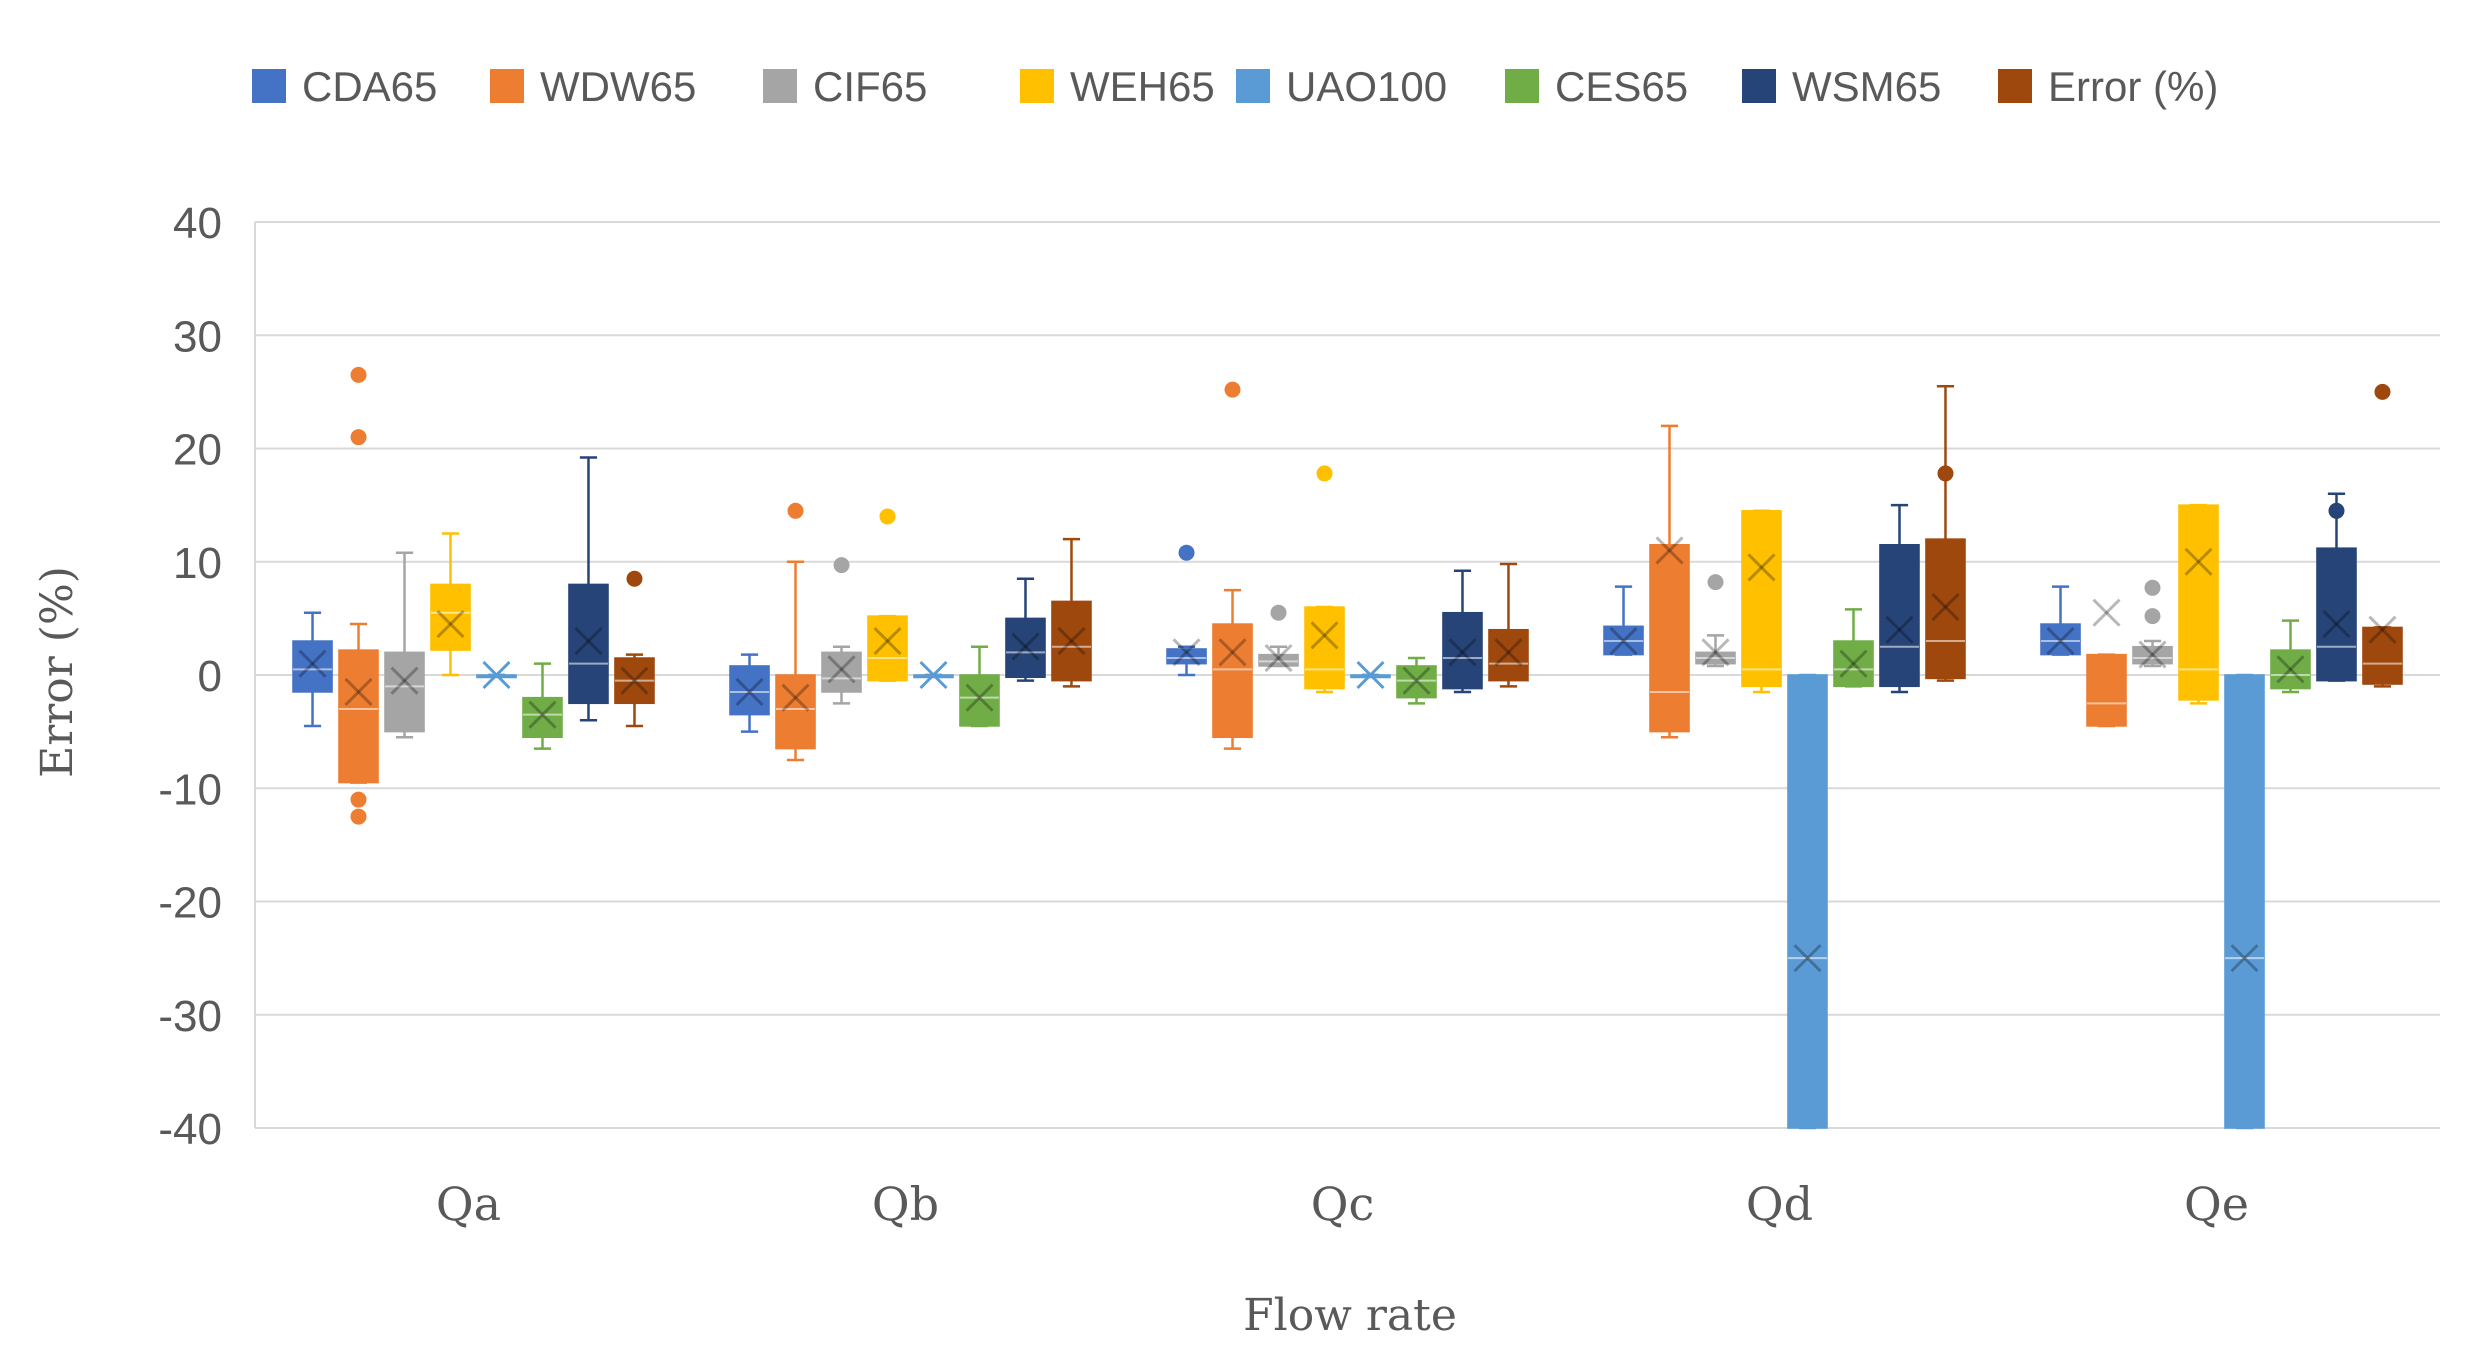  Describe the element at coordinates (795, 632) in the screenshot. I see `box-wdw65-qb` at that location.